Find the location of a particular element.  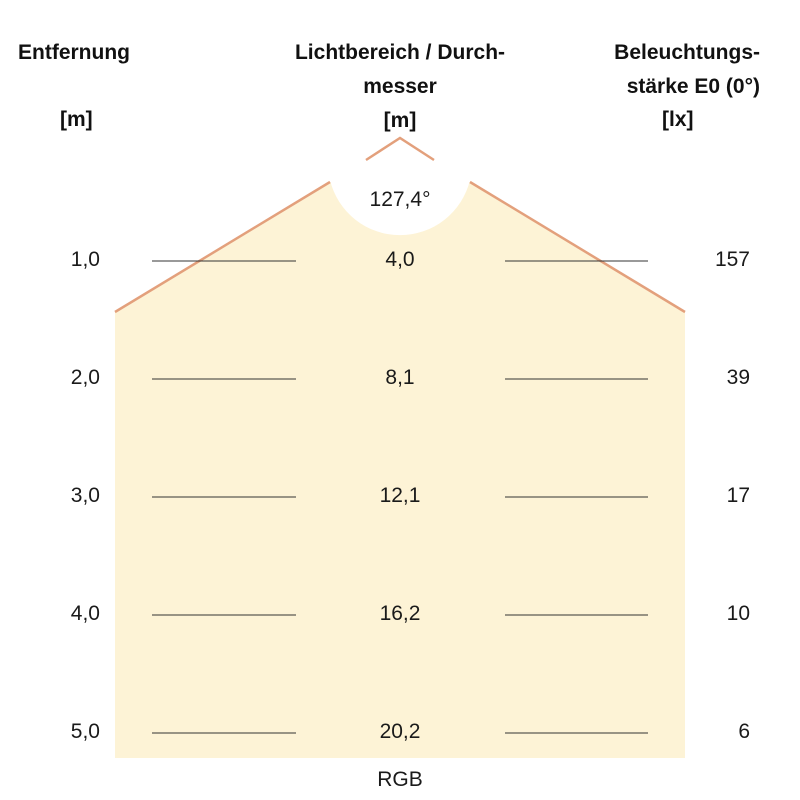

illuminance-value: 39 is located at coordinates (738, 377).